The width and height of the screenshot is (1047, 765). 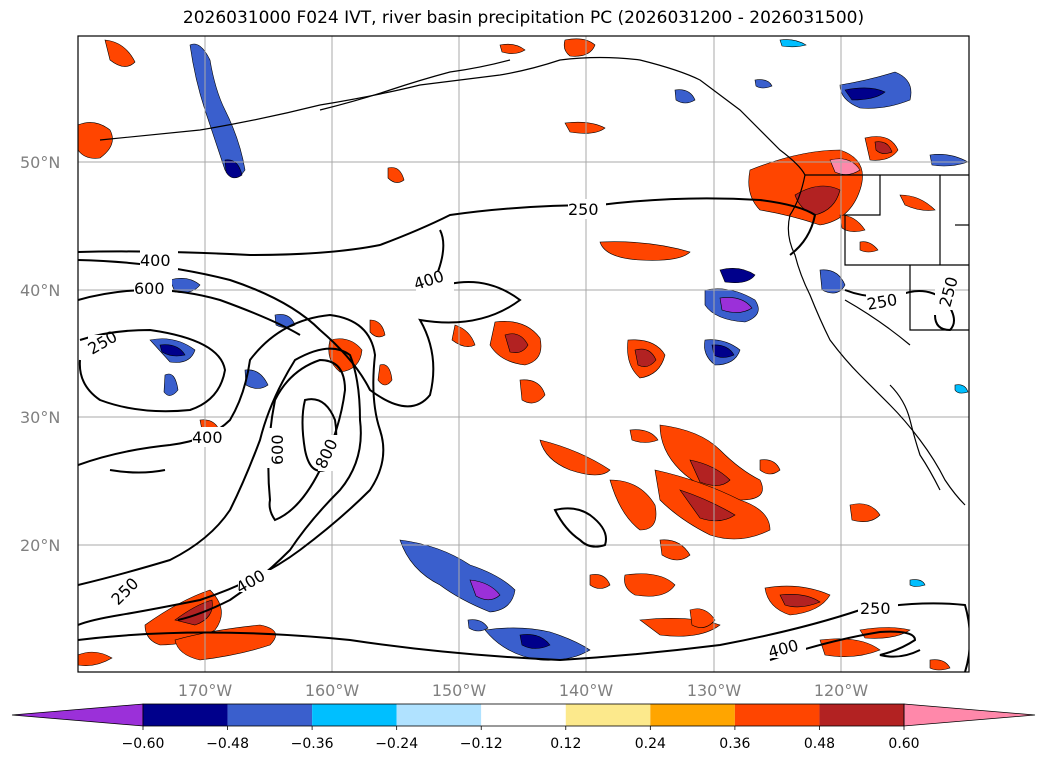 What do you see at coordinates (459, 690) in the screenshot?
I see `lon-label: 150°W` at bounding box center [459, 690].